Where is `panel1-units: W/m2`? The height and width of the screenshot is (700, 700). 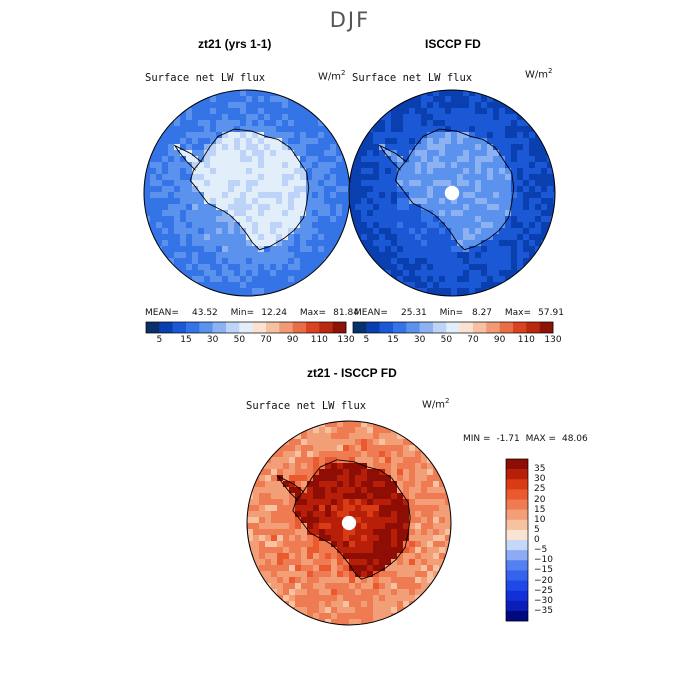
panel1-units: W/m2 is located at coordinates (332, 76).